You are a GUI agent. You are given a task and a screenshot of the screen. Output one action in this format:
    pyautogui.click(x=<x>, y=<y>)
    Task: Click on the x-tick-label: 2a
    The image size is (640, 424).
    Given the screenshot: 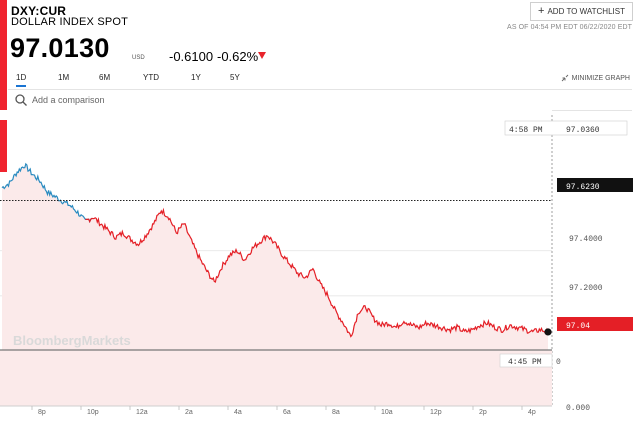 What is the action you would take?
    pyautogui.click(x=189, y=412)
    